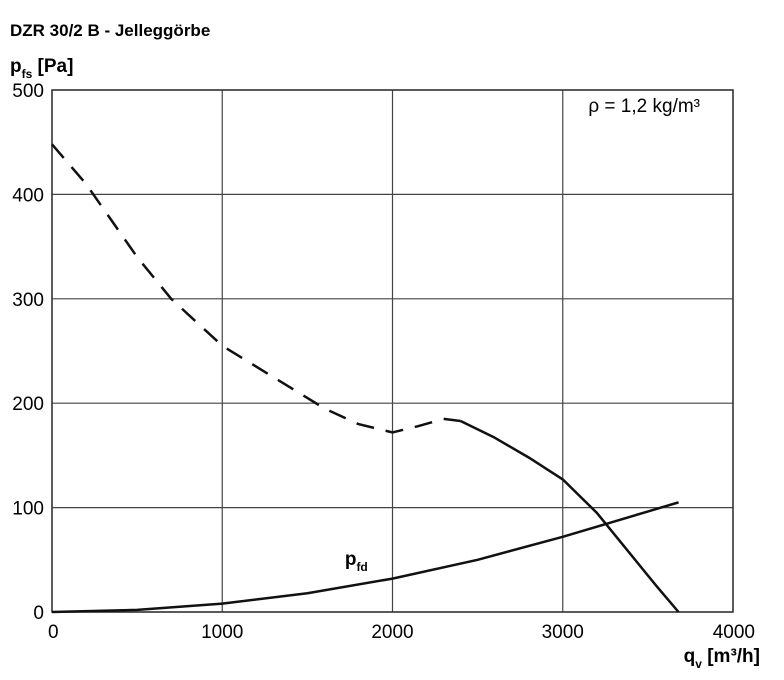  What do you see at coordinates (392, 632) in the screenshot?
I see `x-tick-label: 2000` at bounding box center [392, 632].